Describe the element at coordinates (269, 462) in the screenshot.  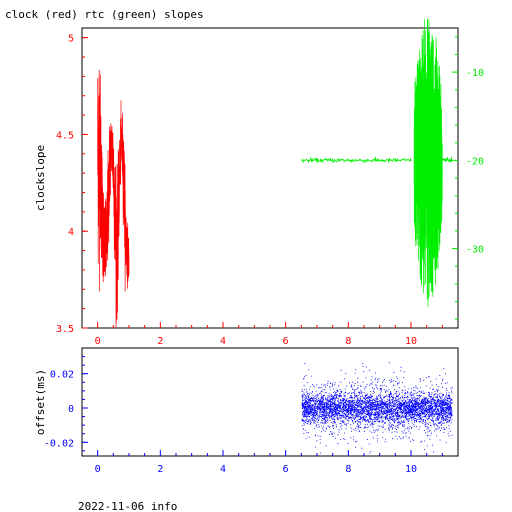
I see `offset-x-ticks: 0 2 4 6 8 10` at that location.